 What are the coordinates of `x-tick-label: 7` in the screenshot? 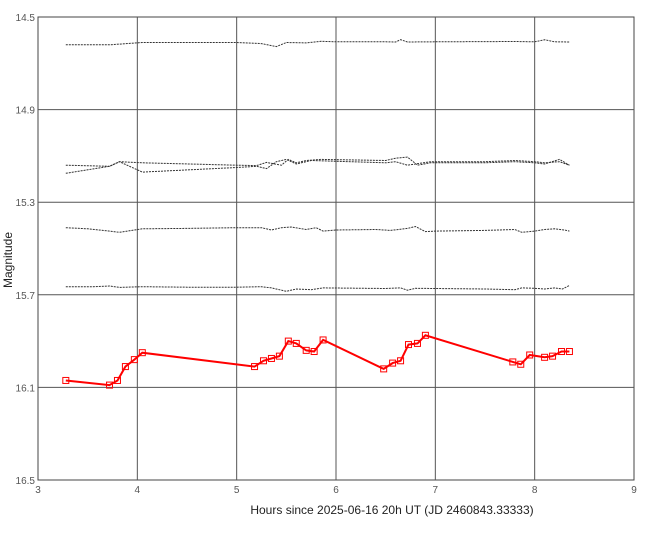 It's located at (436, 490).